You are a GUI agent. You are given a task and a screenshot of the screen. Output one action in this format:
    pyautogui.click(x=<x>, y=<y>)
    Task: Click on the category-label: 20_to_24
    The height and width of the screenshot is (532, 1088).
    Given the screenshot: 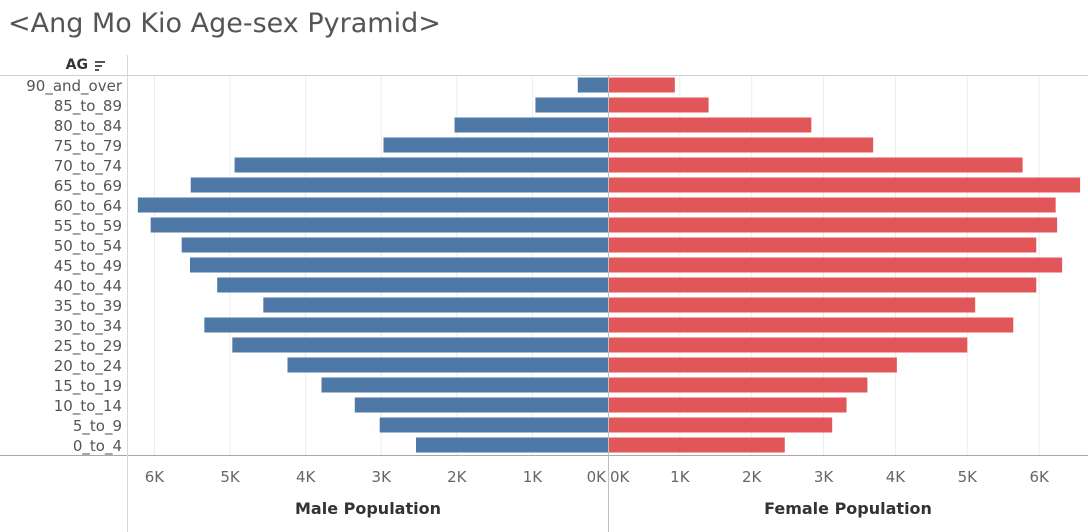 What is the action you would take?
    pyautogui.click(x=88, y=366)
    